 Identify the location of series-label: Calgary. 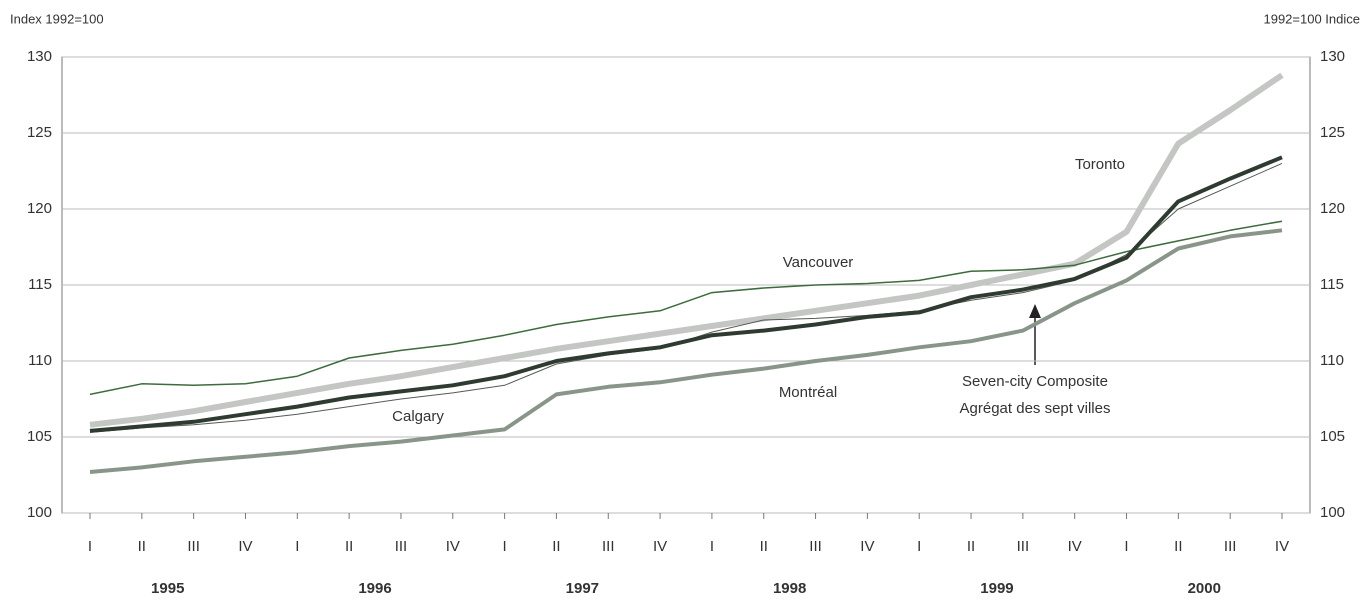
(418, 416).